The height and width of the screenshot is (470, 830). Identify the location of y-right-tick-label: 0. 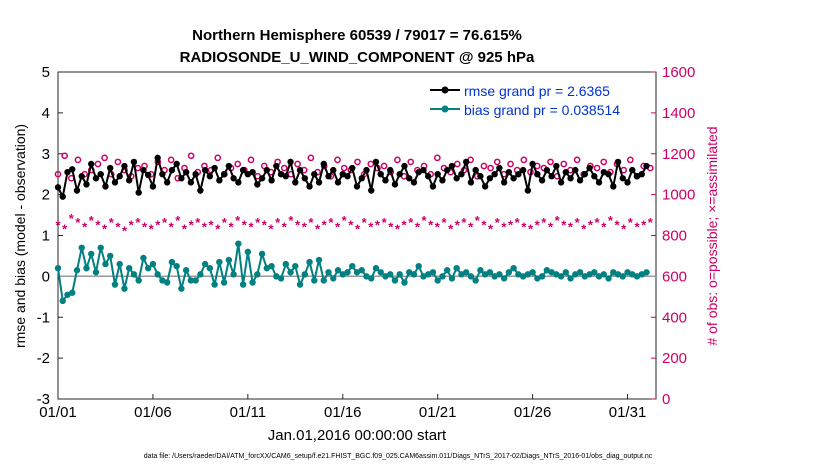
(666, 399).